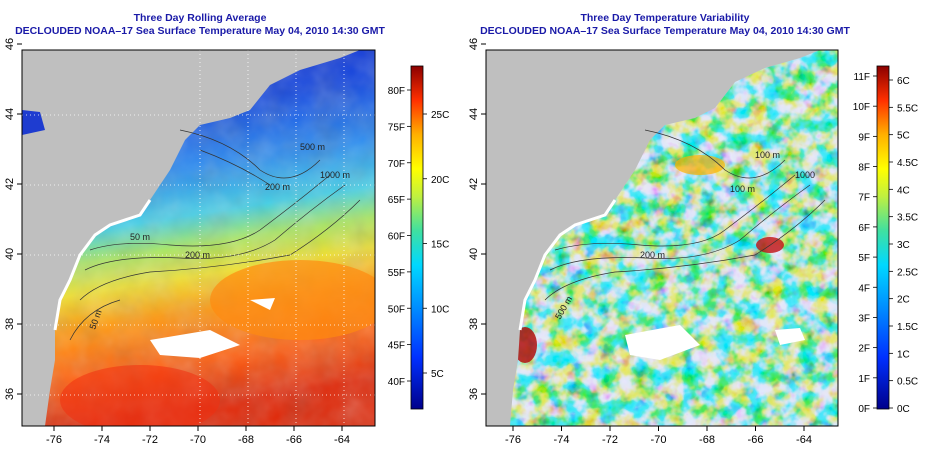 The height and width of the screenshot is (475, 950). Describe the element at coordinates (907, 218) in the screenshot. I see `colorbar-label: 3.5C` at that location.